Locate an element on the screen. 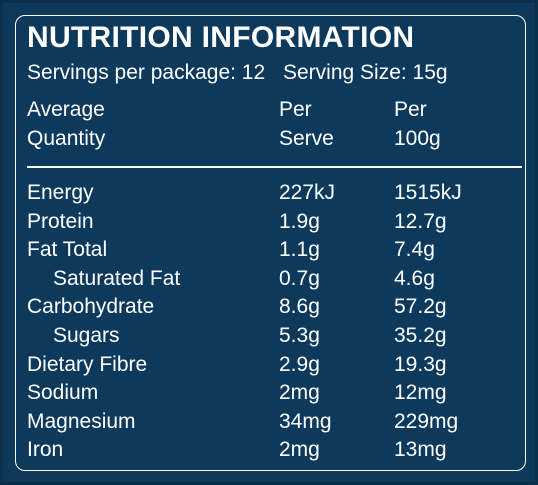  header-divider is located at coordinates (274, 167).